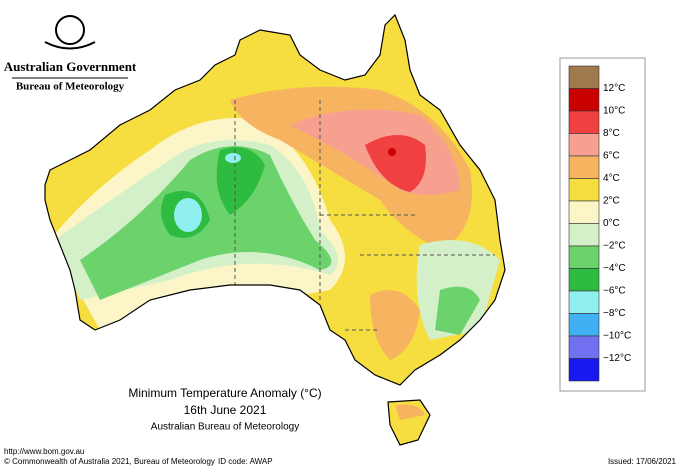 Image resolution: width=680 pixels, height=467 pixels. I want to click on legend-label: 8°C, so click(611, 133).